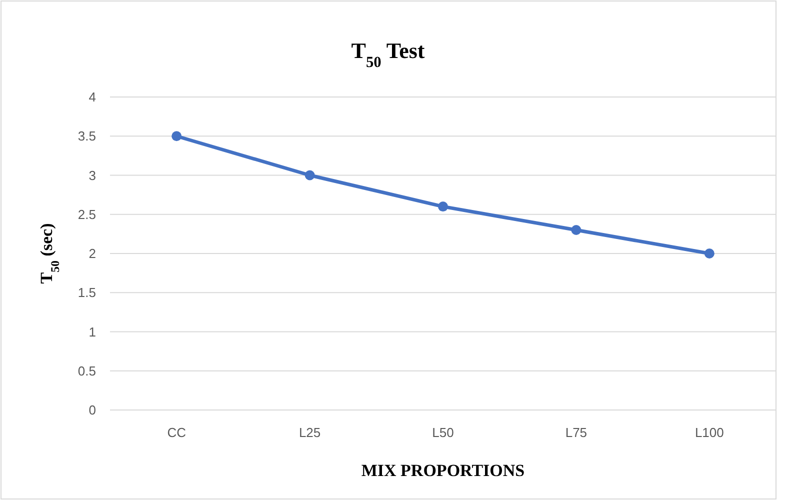 Image resolution: width=787 pixels, height=502 pixels. What do you see at coordinates (443, 432) in the screenshot?
I see `x-tick-label: L50` at bounding box center [443, 432].